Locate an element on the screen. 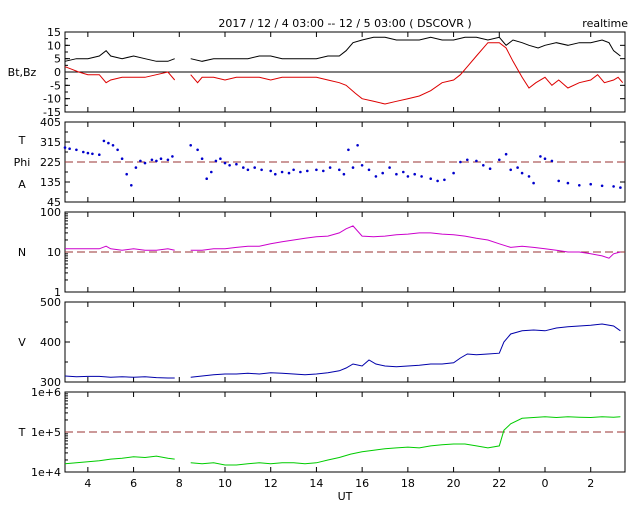  y-tick-label: 300 is located at coordinates (50, 382).